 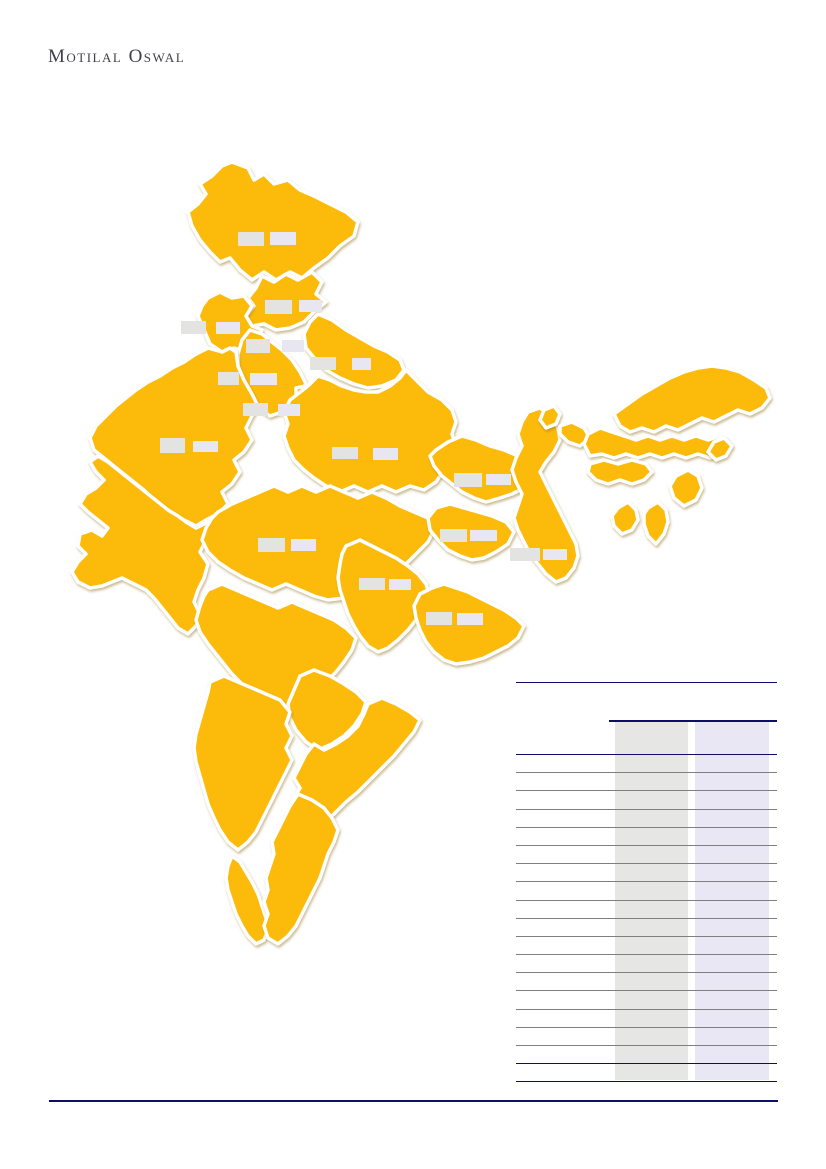 What do you see at coordinates (620, 472) in the screenshot?
I see `state-meghalaya` at bounding box center [620, 472].